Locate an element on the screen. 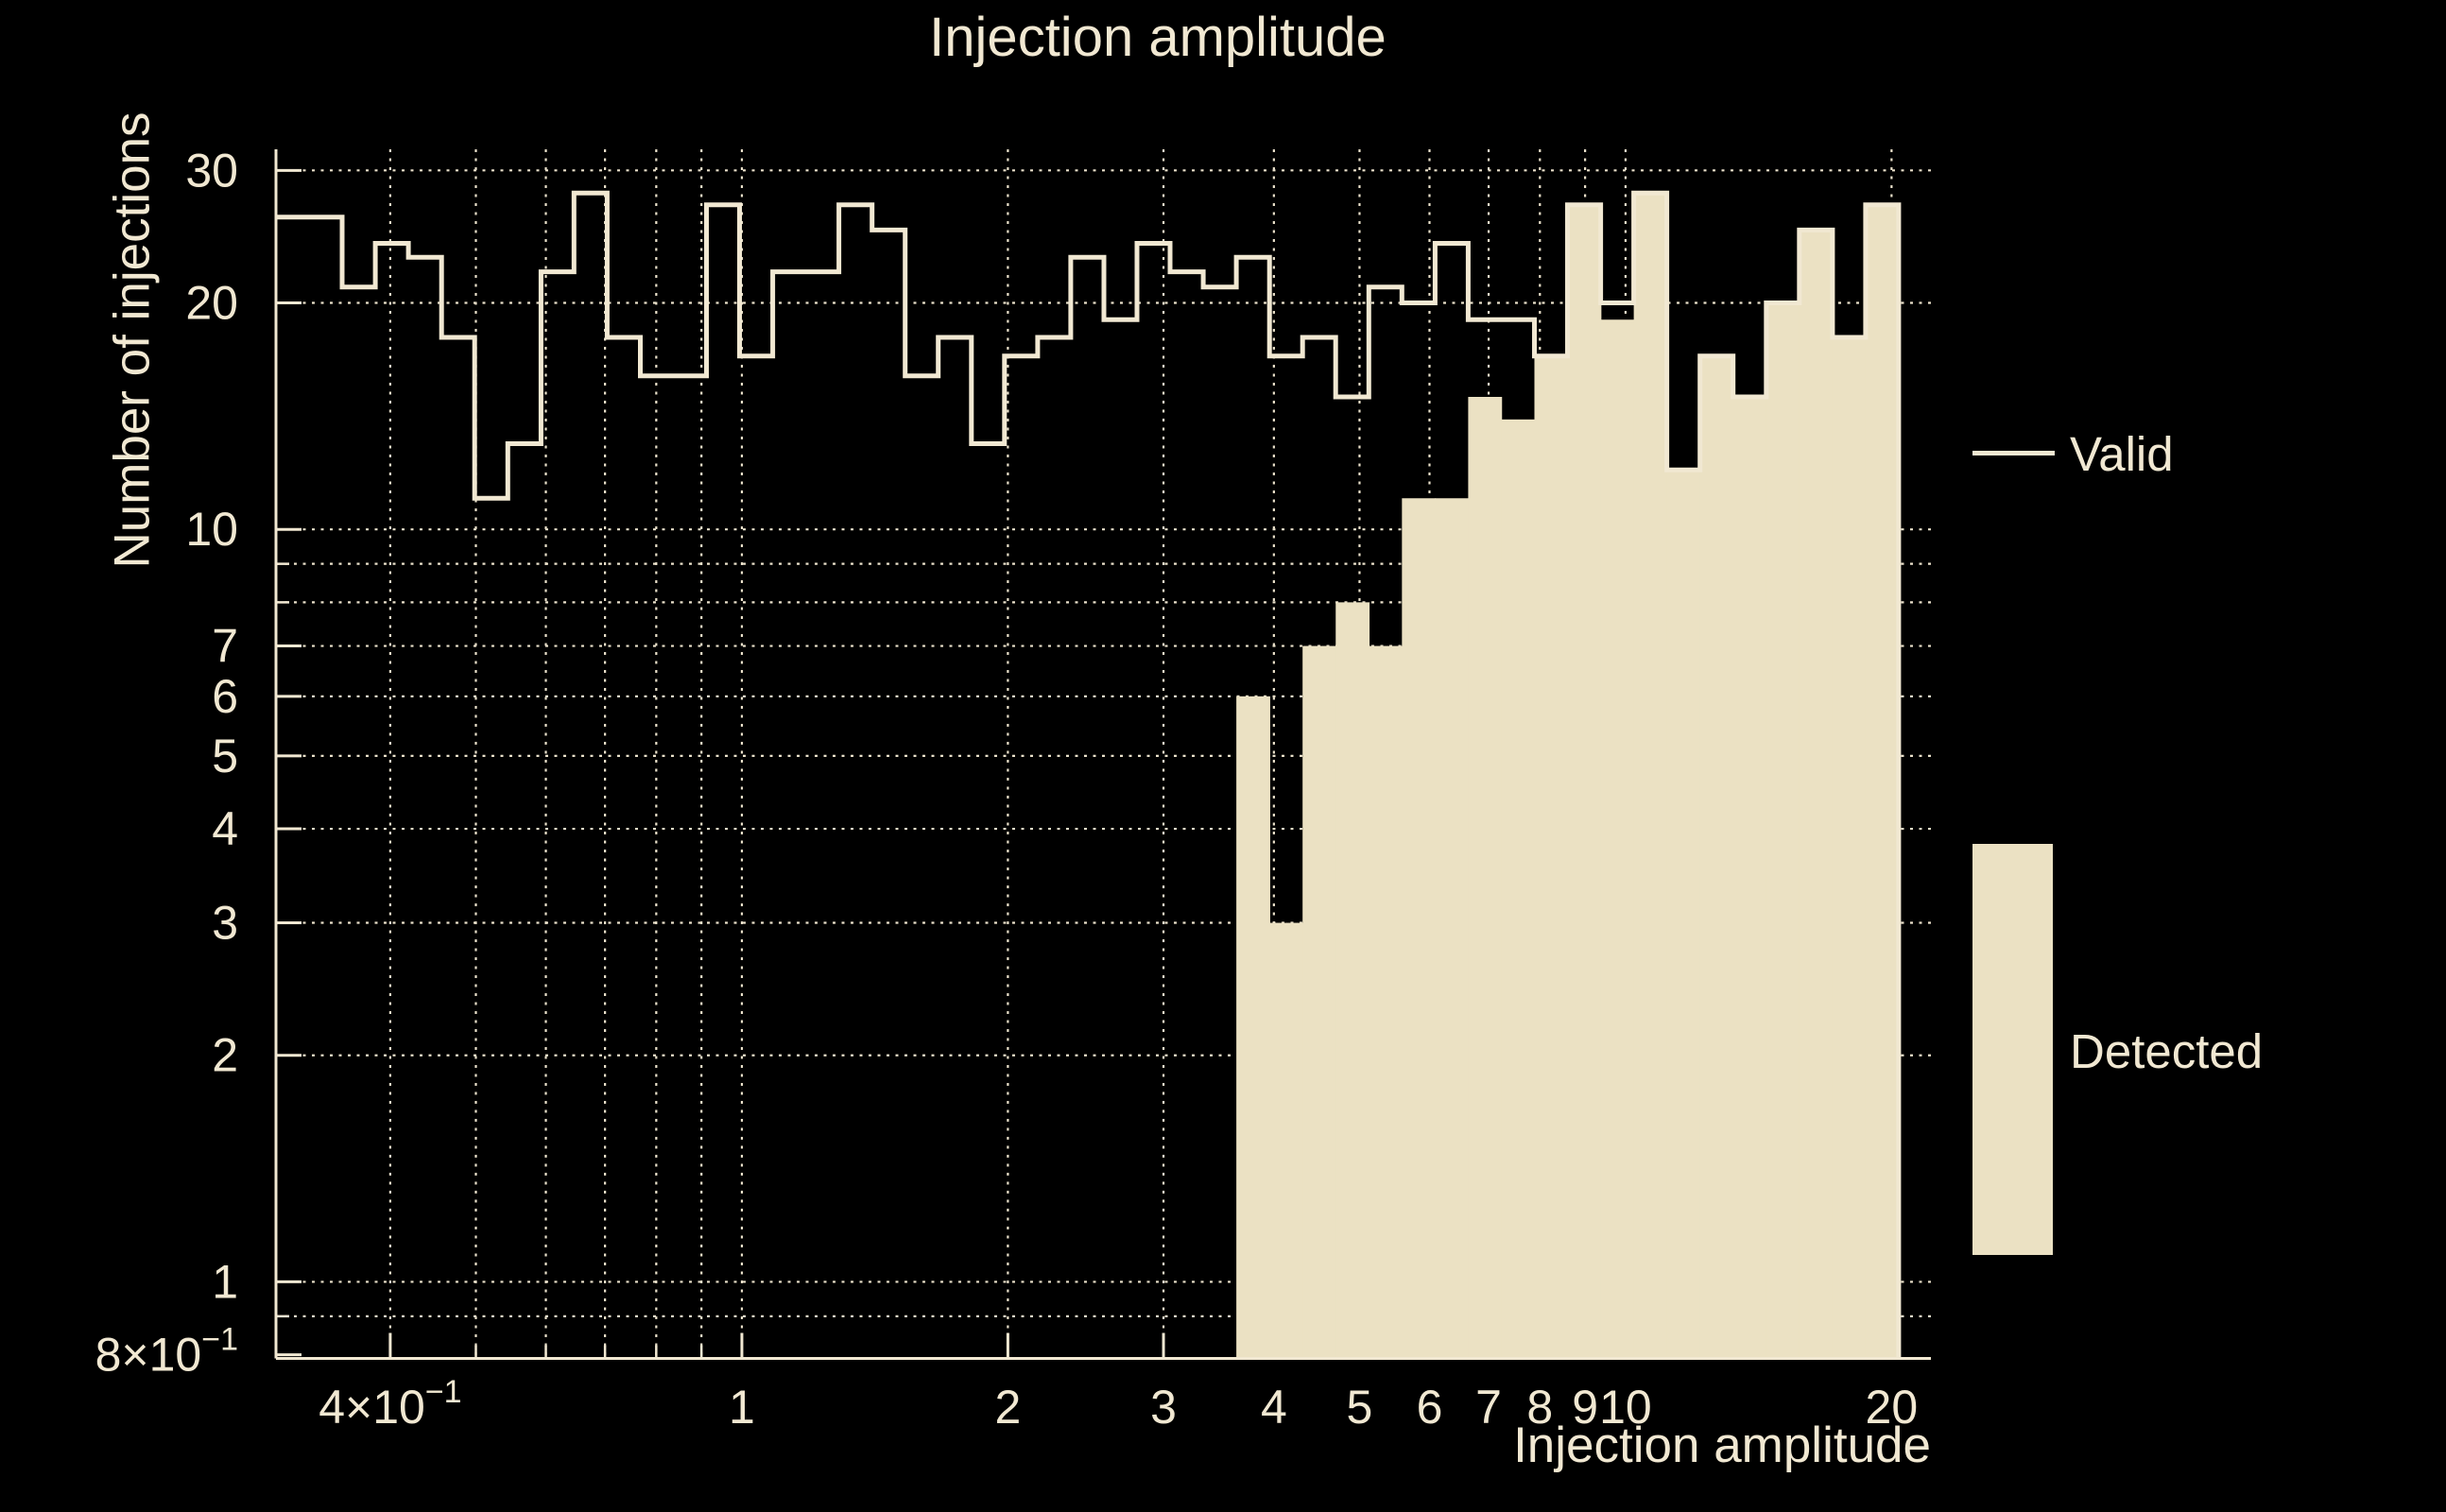 The height and width of the screenshot is (1512, 2446). x-tick-label: 20 is located at coordinates (1892, 1407).